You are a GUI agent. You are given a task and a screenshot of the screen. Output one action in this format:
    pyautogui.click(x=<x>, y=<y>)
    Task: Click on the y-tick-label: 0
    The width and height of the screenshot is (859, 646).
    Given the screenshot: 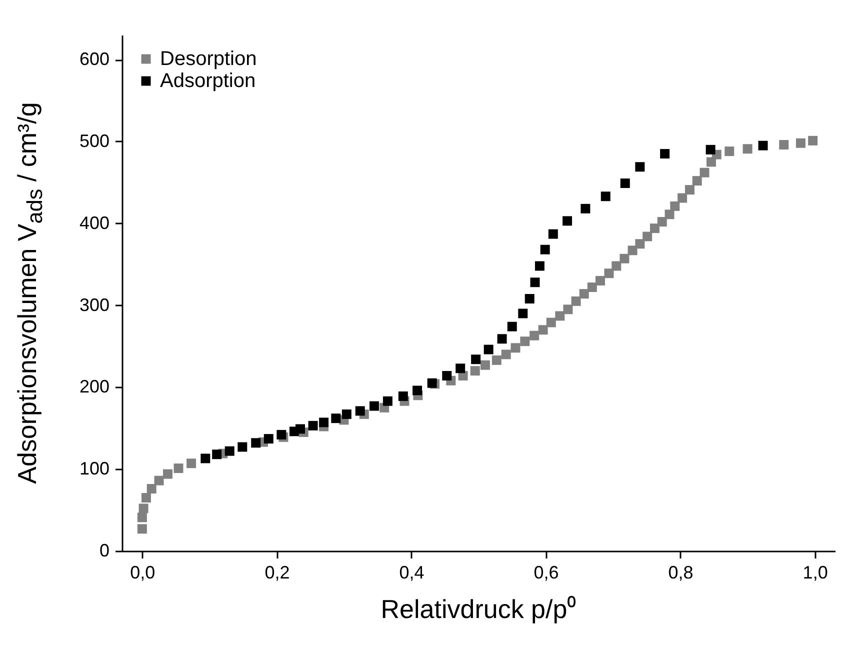 What is the action you would take?
    pyautogui.click(x=104, y=550)
    